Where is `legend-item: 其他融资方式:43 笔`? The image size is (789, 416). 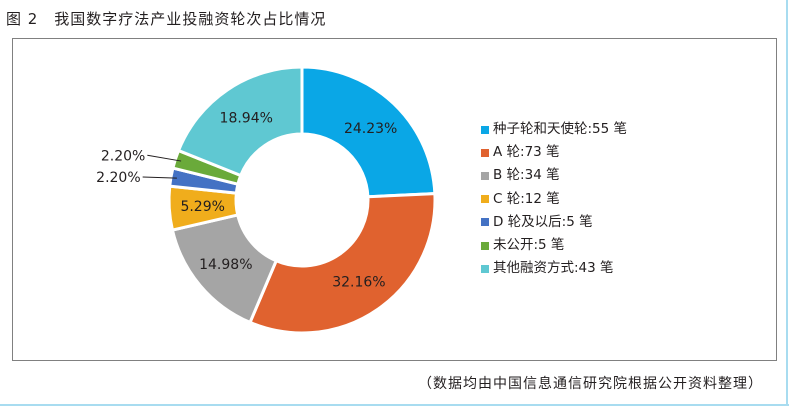 legend-item: 其他融资方式:43 笔 is located at coordinates (554, 268).